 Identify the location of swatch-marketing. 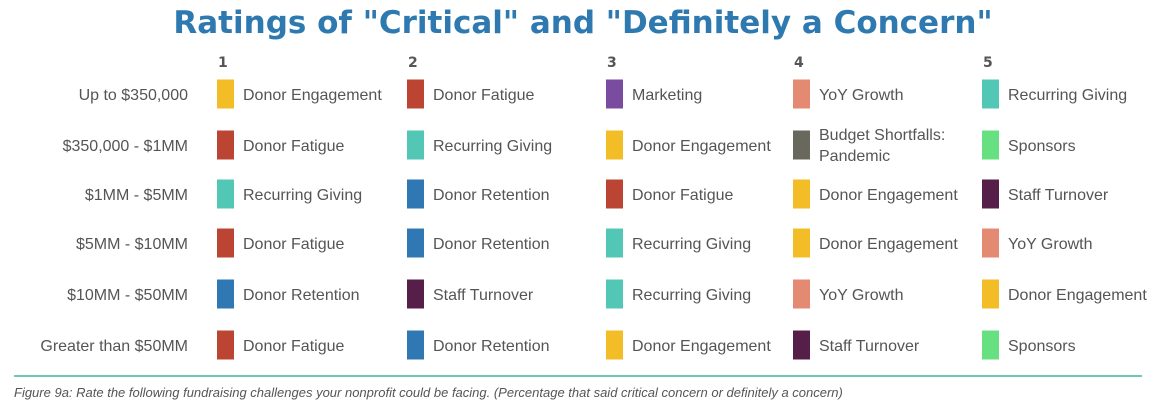
(614, 94).